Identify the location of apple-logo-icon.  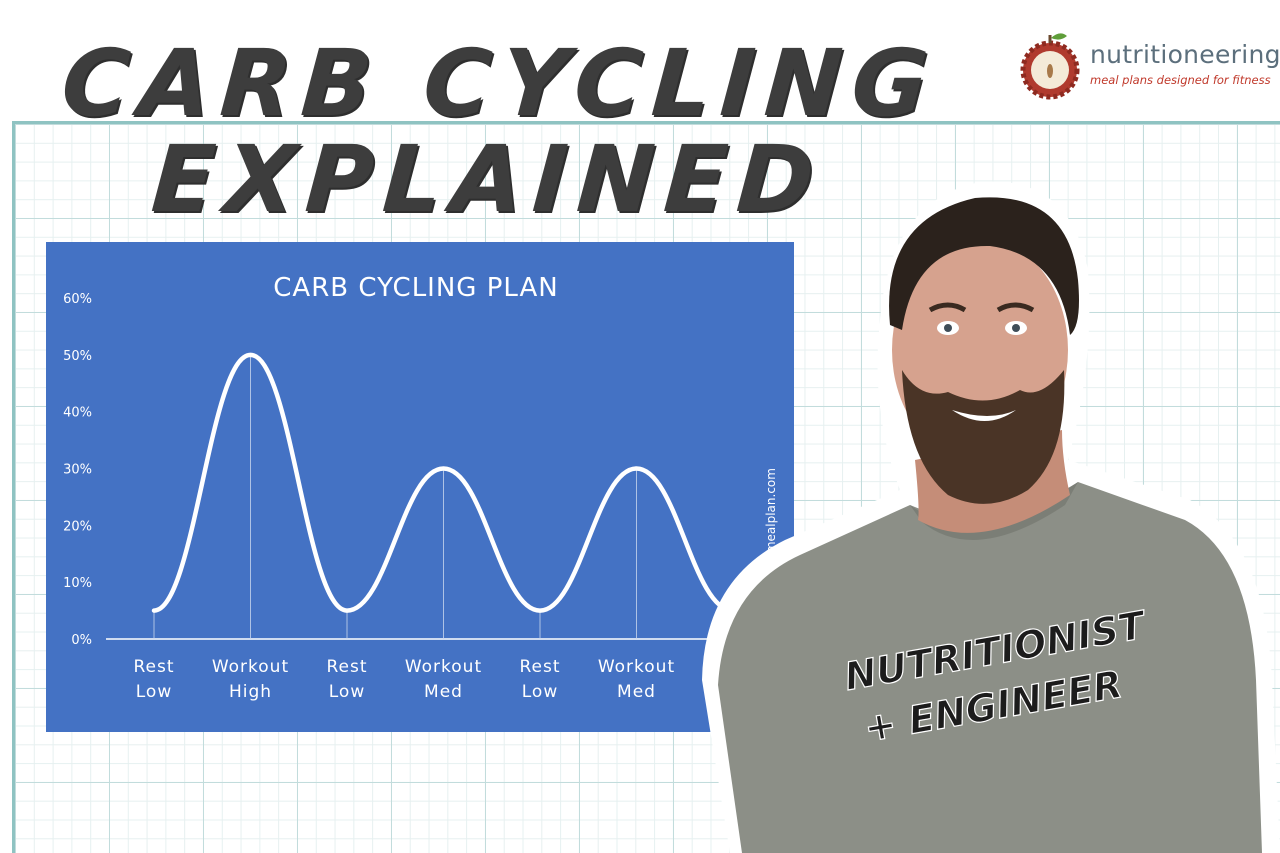
(1050, 66).